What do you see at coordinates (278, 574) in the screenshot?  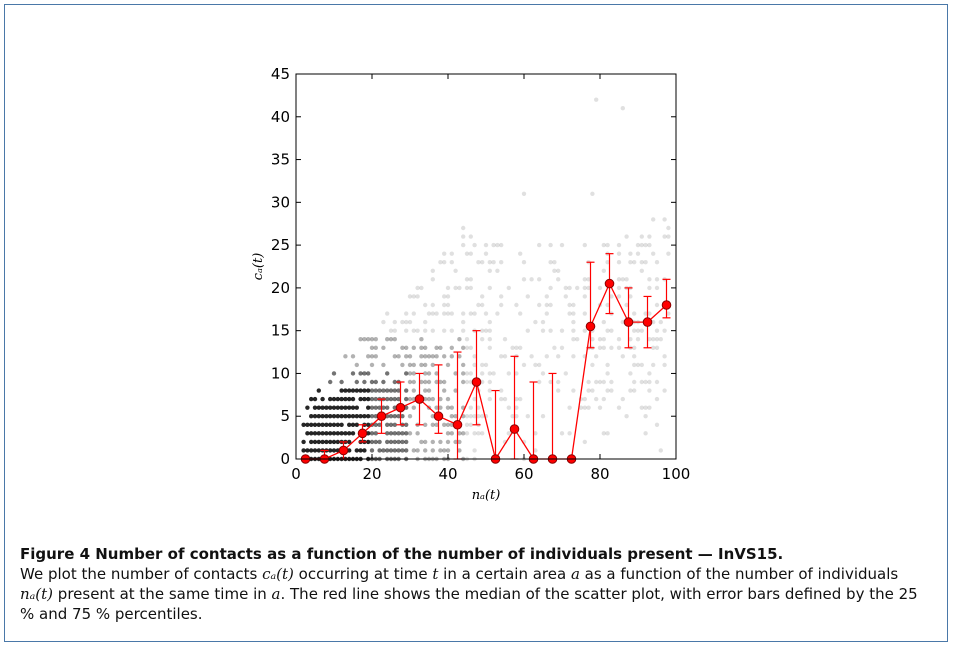 I see `caption-math: cₐ(t)` at bounding box center [278, 574].